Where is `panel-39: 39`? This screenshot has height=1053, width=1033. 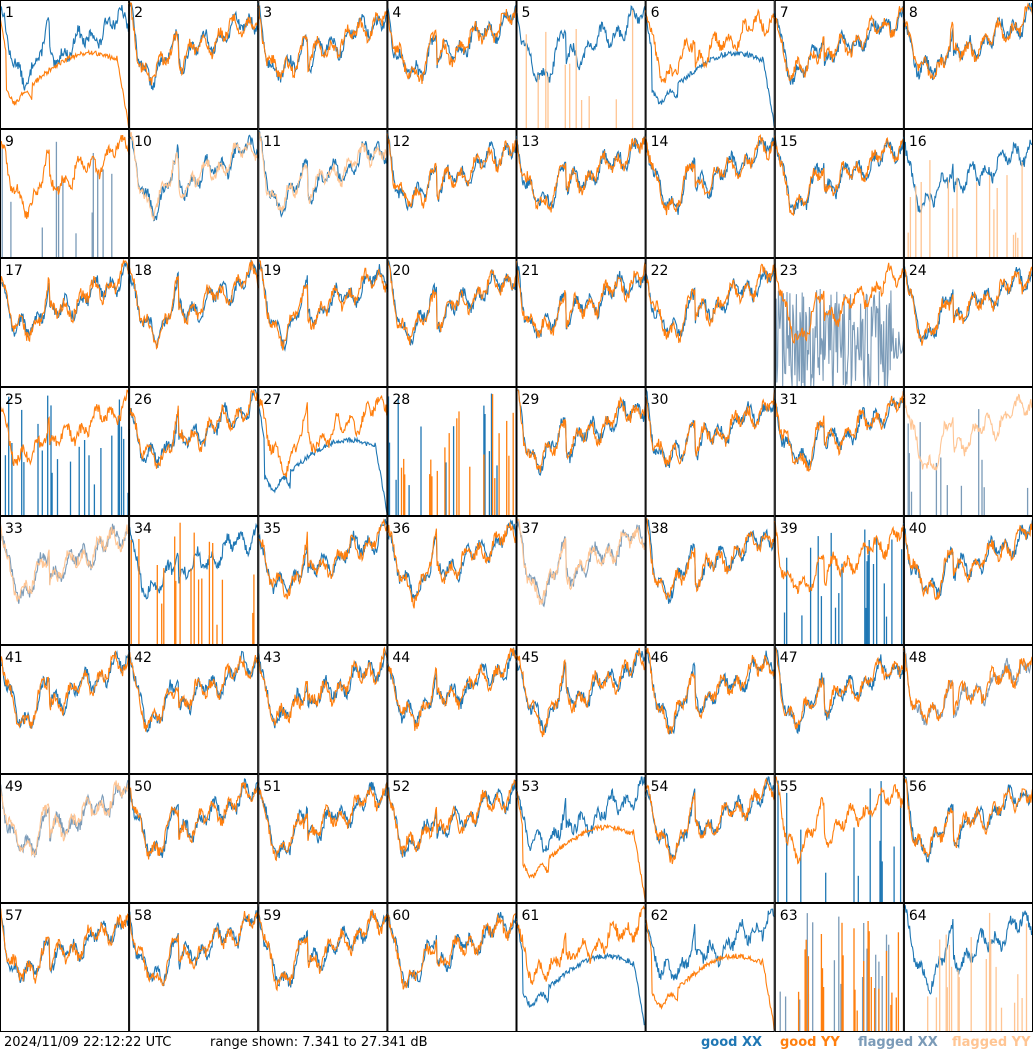
panel-39: 39 is located at coordinates (839, 580).